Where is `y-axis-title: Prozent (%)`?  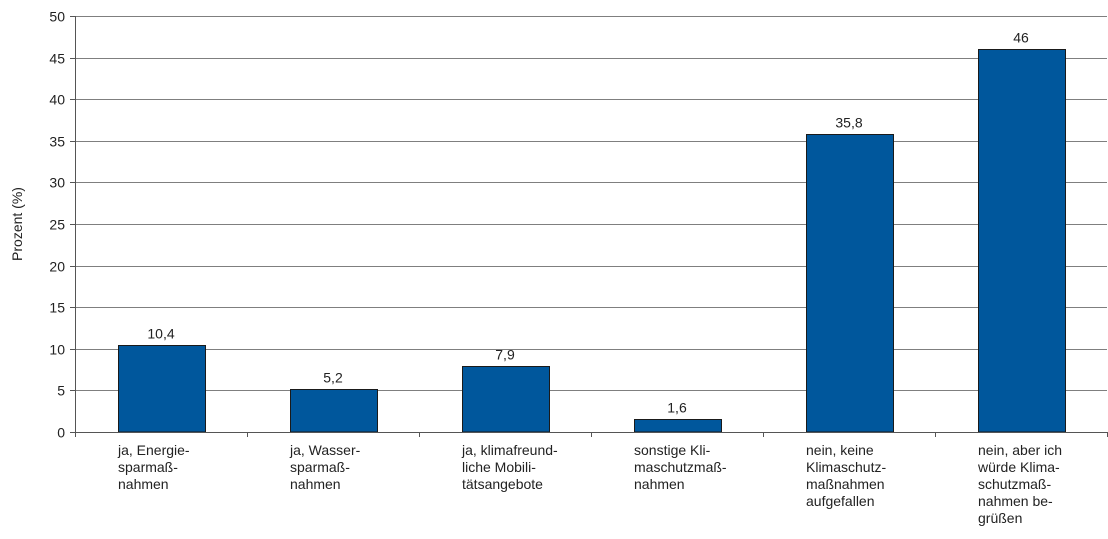 y-axis-title: Prozent (%) is located at coordinates (17, 224).